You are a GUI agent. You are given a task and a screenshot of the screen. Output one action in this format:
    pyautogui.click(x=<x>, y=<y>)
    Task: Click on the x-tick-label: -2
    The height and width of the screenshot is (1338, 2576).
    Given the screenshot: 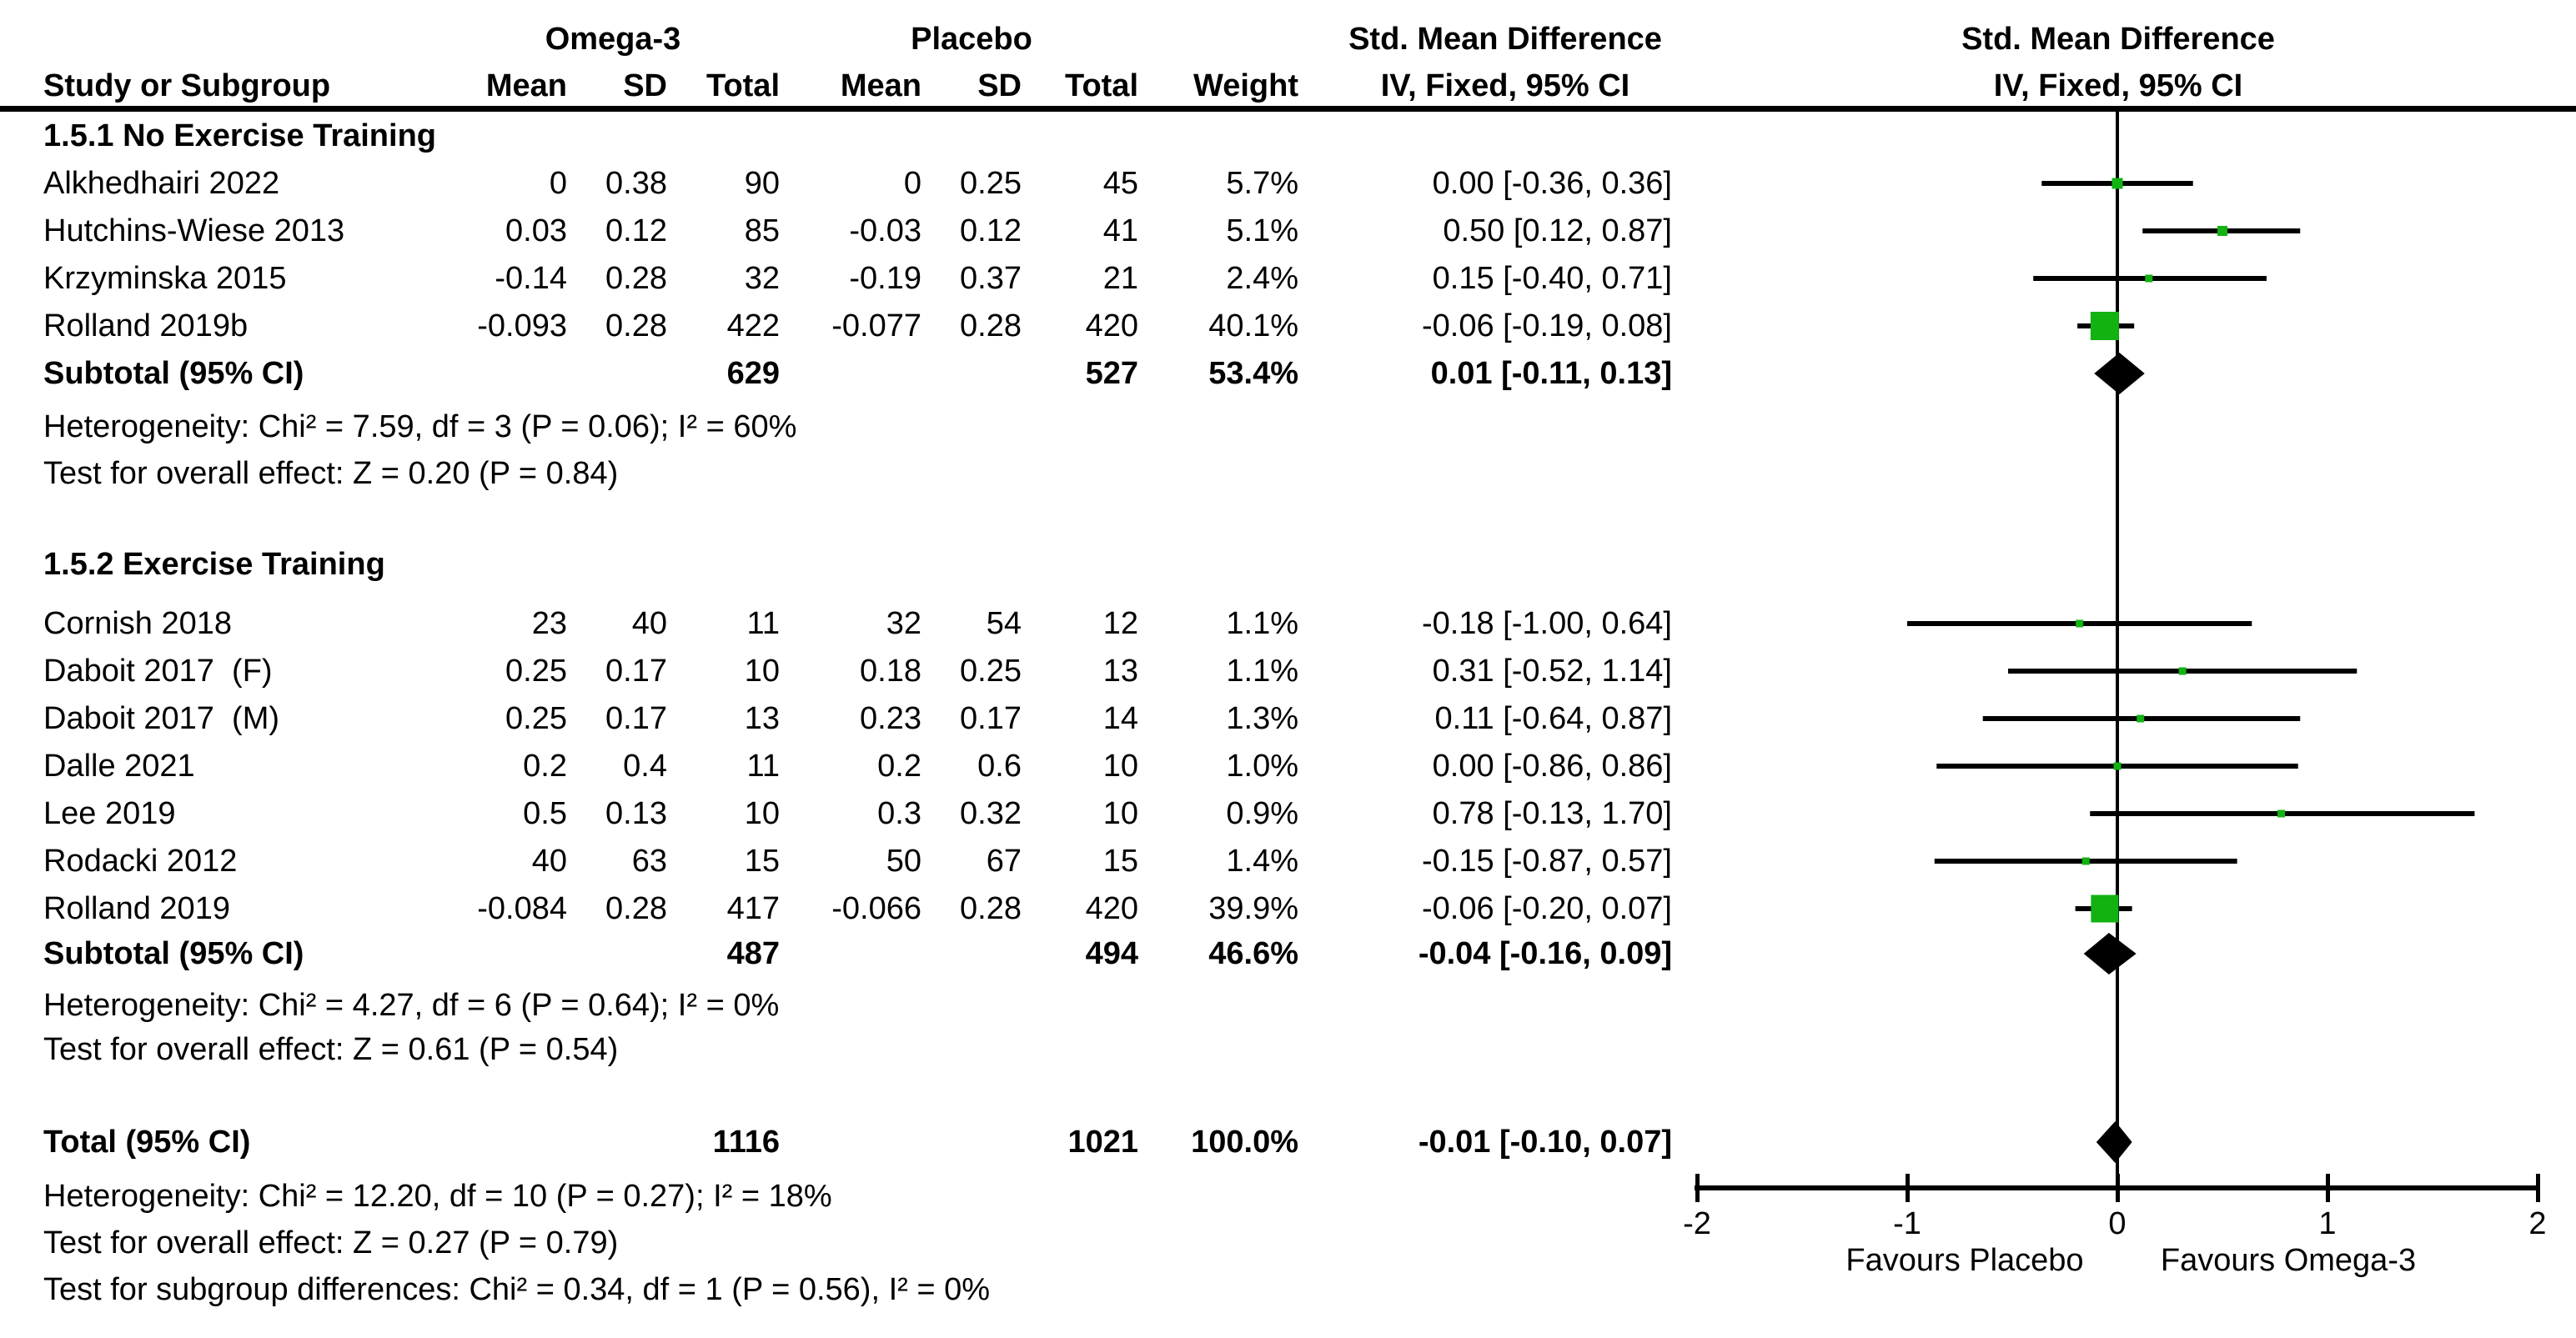 What is the action you would take?
    pyautogui.click(x=1697, y=1223)
    